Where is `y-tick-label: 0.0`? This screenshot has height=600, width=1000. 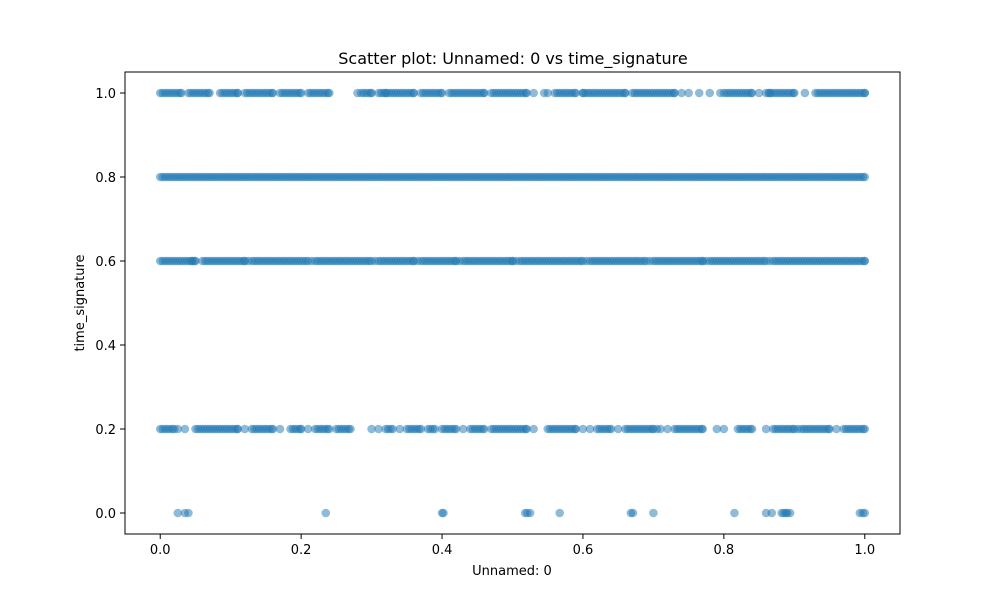
y-tick-label: 0.0 is located at coordinates (105, 514).